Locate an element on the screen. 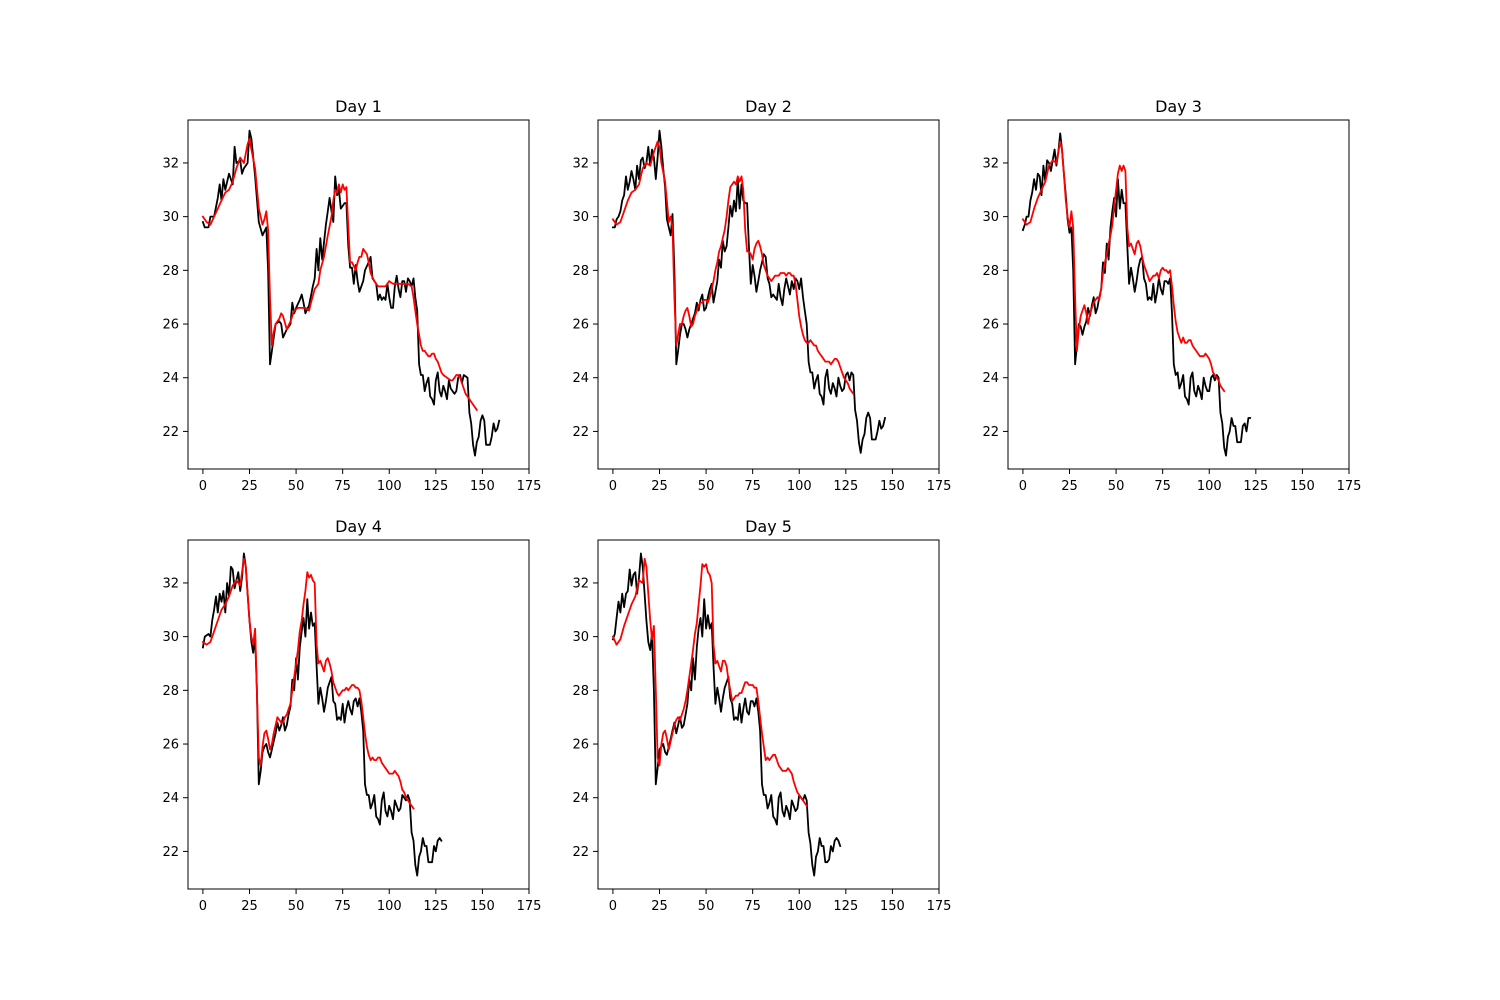 Image resolution: width=1500 pixels, height=1000 pixels. subplot-title: Day 1 is located at coordinates (358, 106).